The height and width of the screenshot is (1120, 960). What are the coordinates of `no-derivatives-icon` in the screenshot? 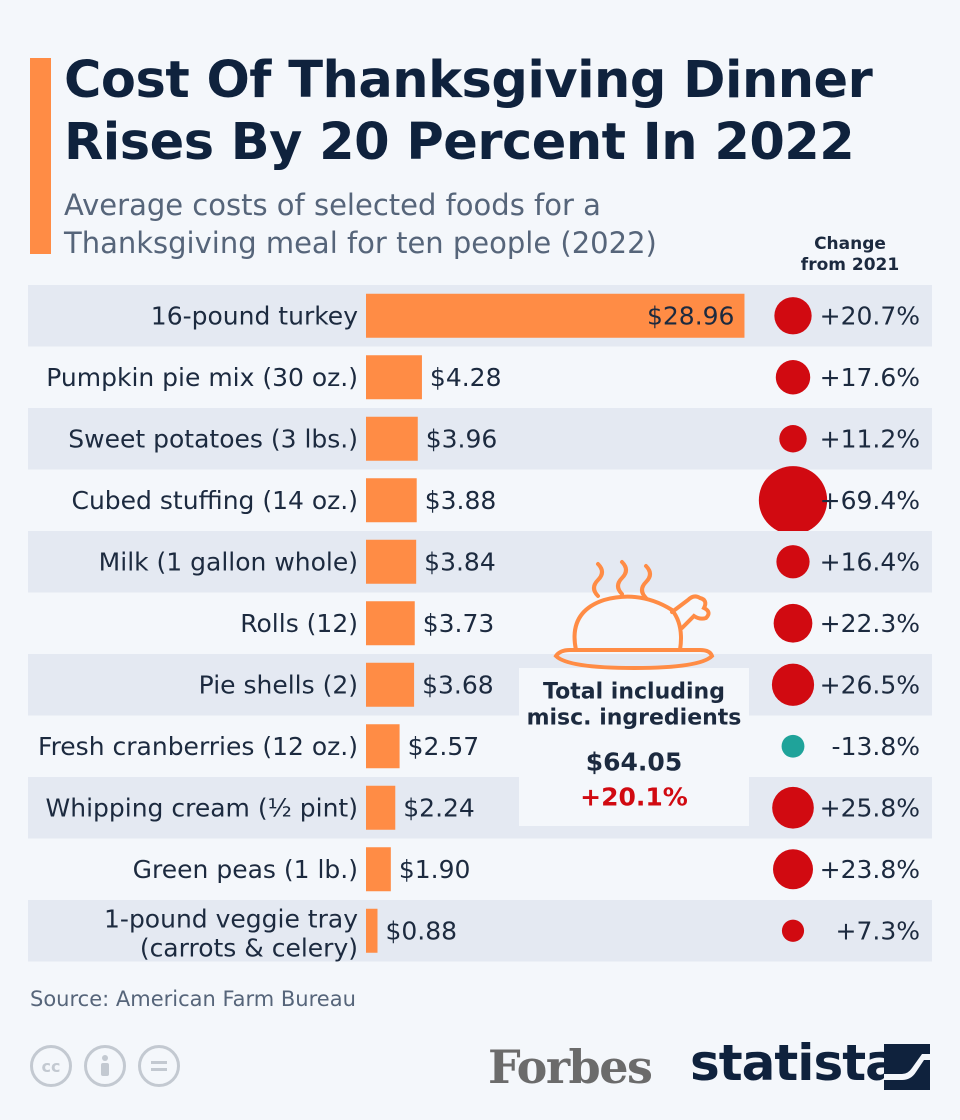 It's located at (159, 1066).